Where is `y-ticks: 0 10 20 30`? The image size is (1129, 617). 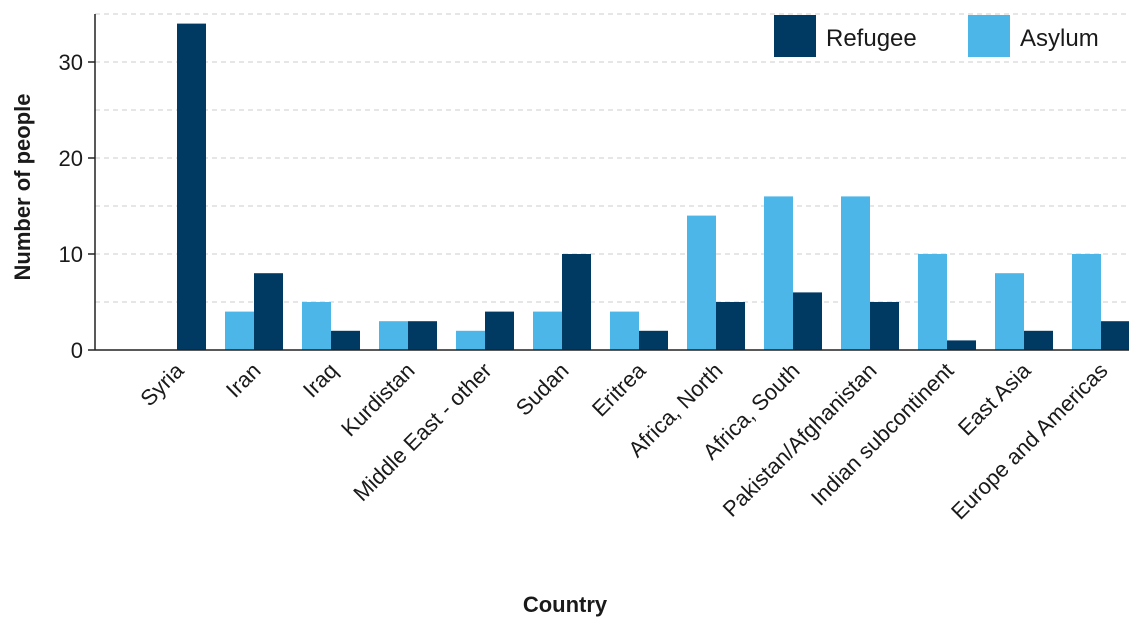
y-ticks: 0 10 20 30 is located at coordinates (77, 206).